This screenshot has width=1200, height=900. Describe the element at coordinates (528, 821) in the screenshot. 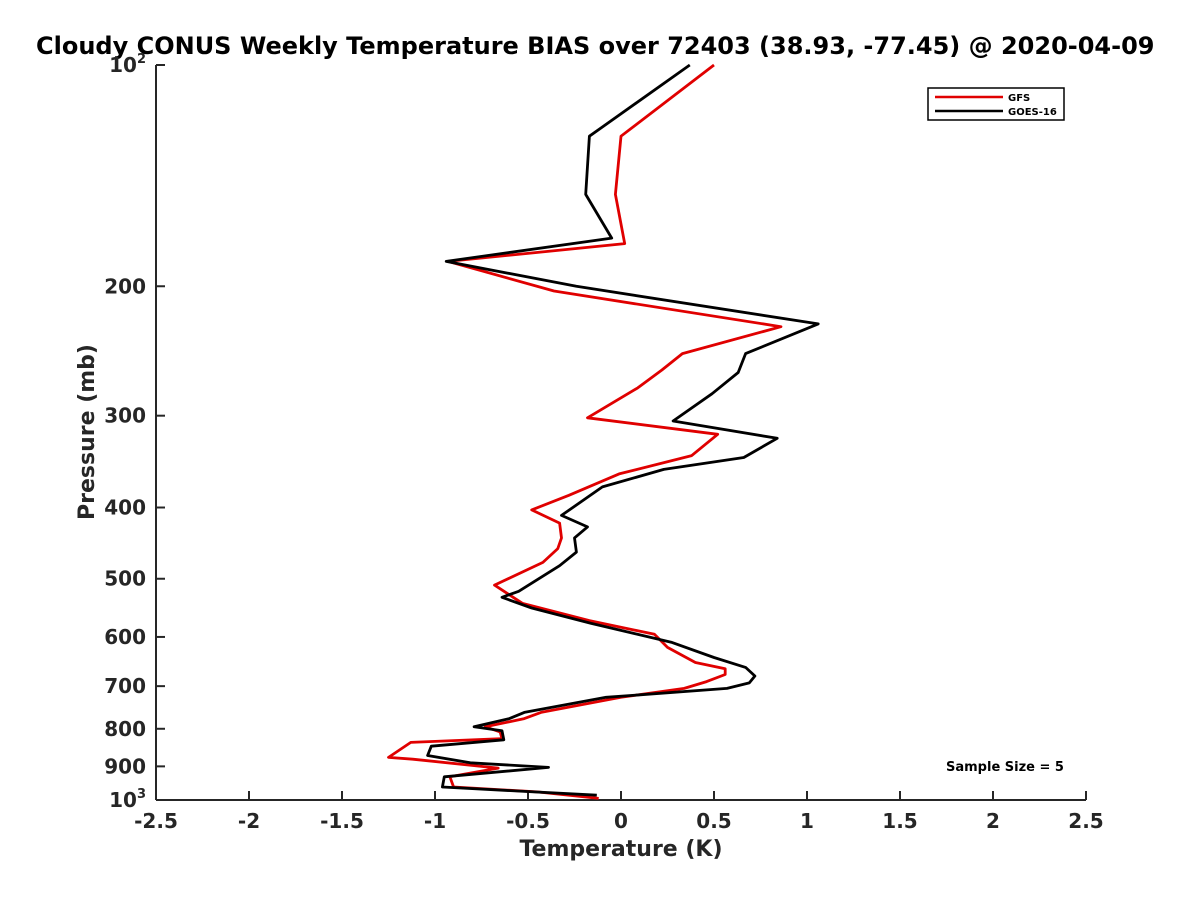

I see `x-tick-label: -0.5` at that location.